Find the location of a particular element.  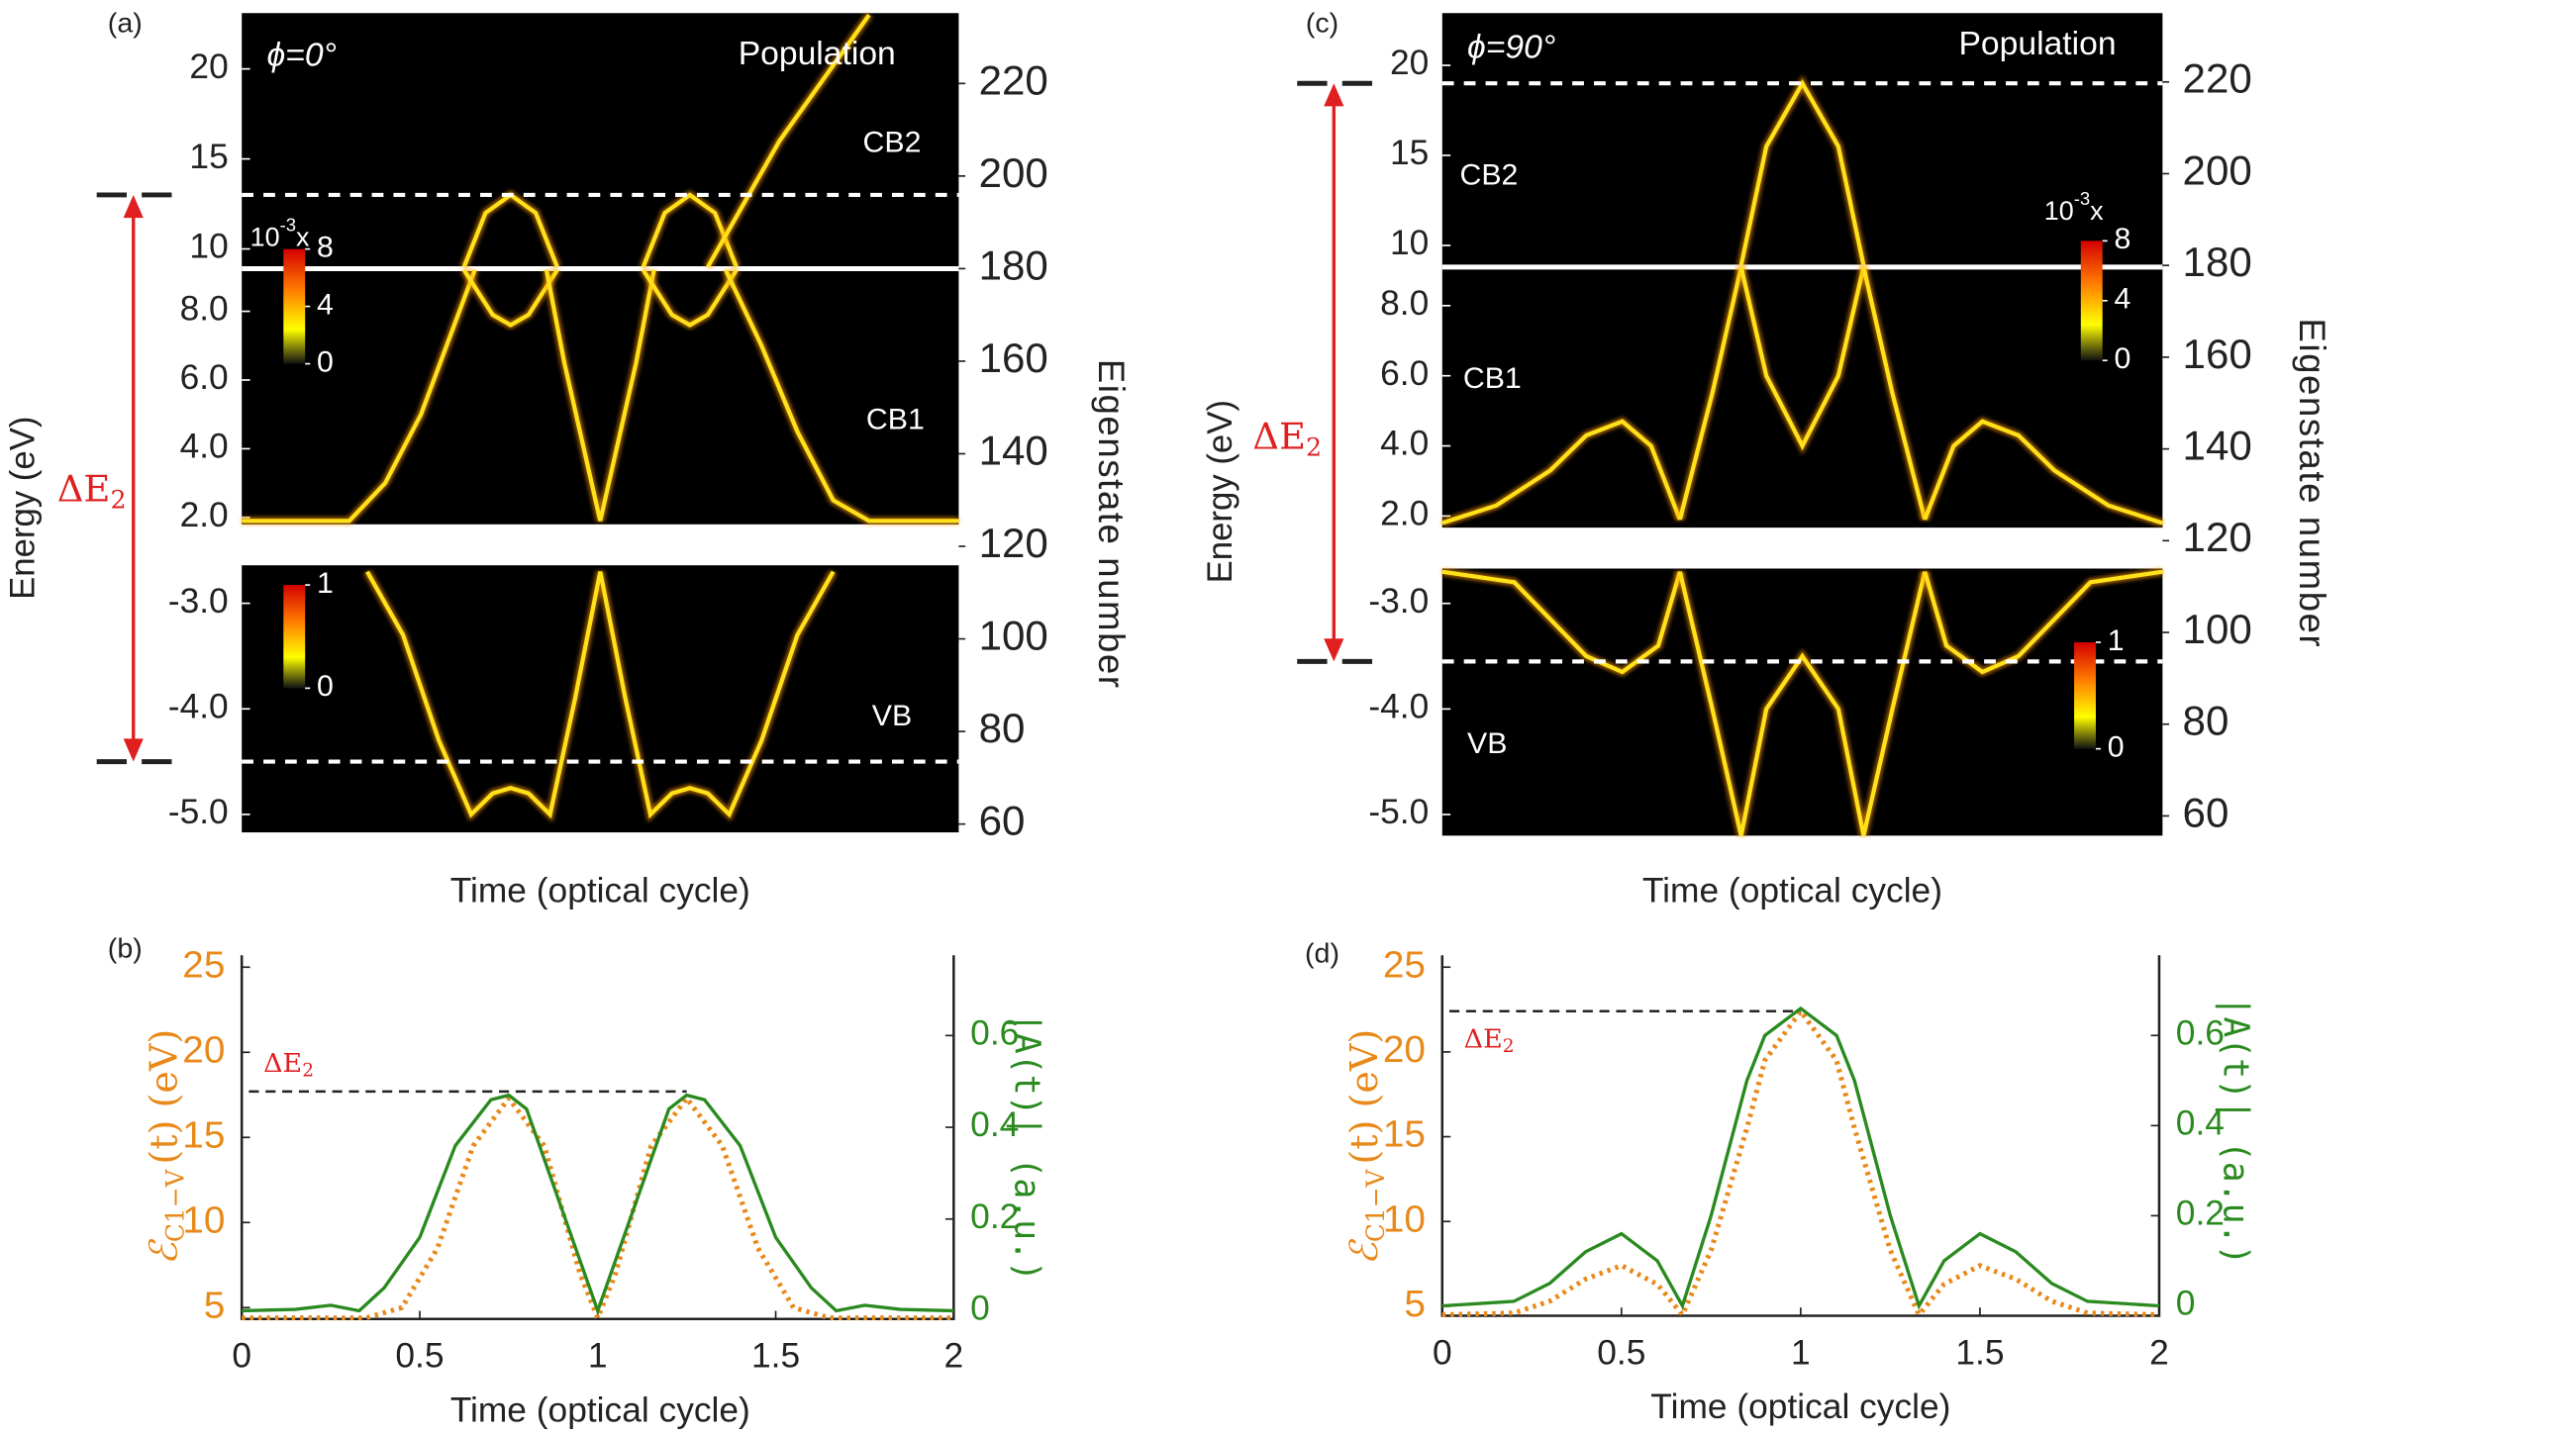

panel-label: (b) is located at coordinates (126, 949).